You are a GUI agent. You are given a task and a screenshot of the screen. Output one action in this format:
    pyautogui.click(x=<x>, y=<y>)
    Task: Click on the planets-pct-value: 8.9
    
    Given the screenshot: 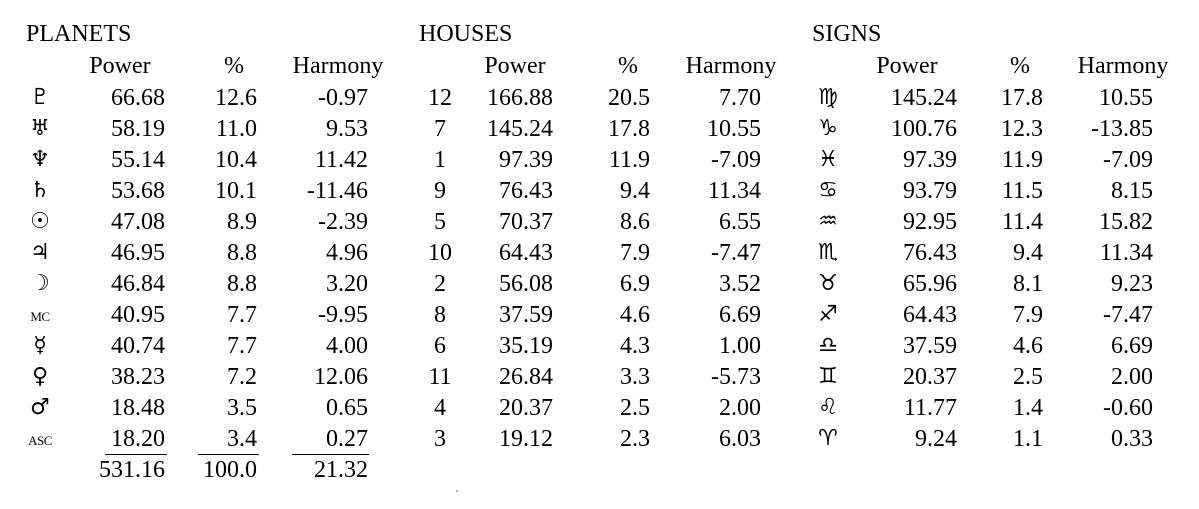 What is the action you would take?
    pyautogui.click(x=242, y=222)
    